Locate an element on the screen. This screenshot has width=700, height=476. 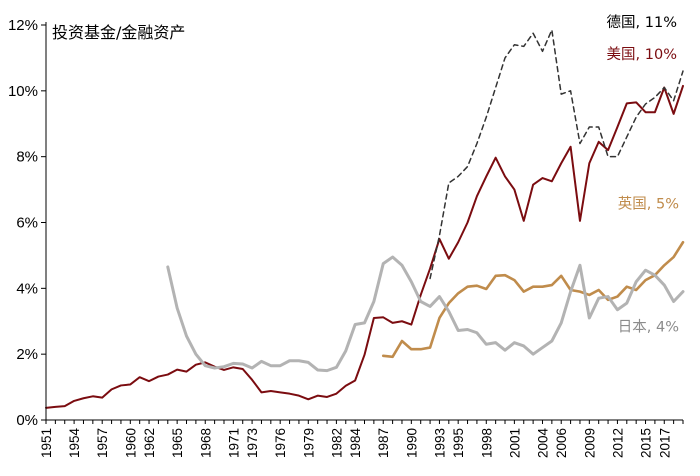
x-tick-label: 2015 is located at coordinates (646, 443).